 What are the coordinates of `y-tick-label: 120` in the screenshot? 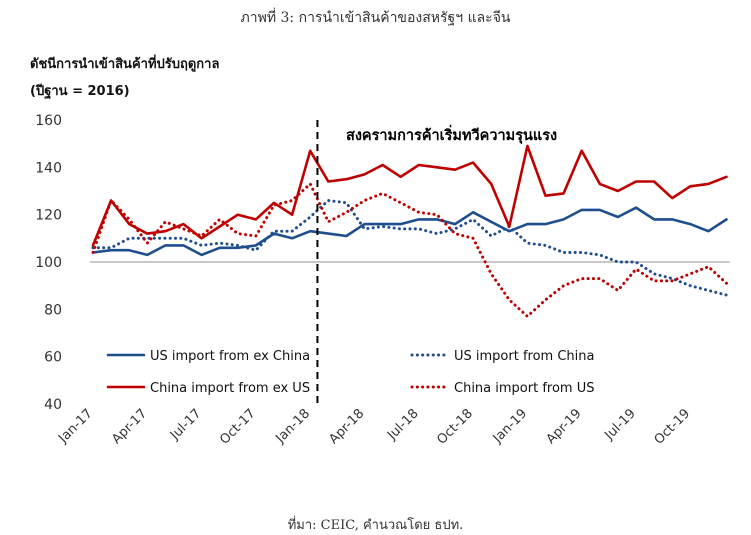 It's located at (48, 216).